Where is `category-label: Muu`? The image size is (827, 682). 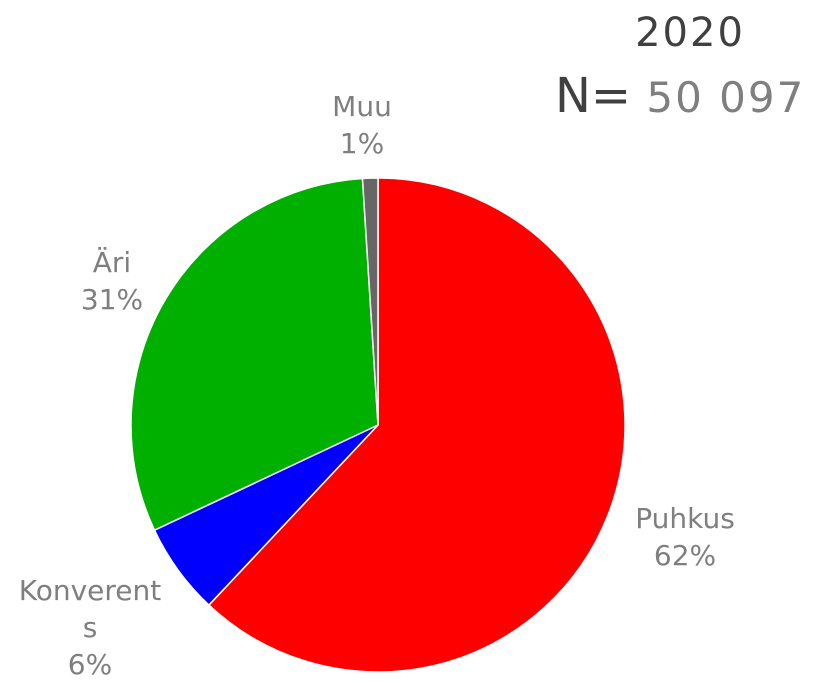 category-label: Muu is located at coordinates (362, 106).